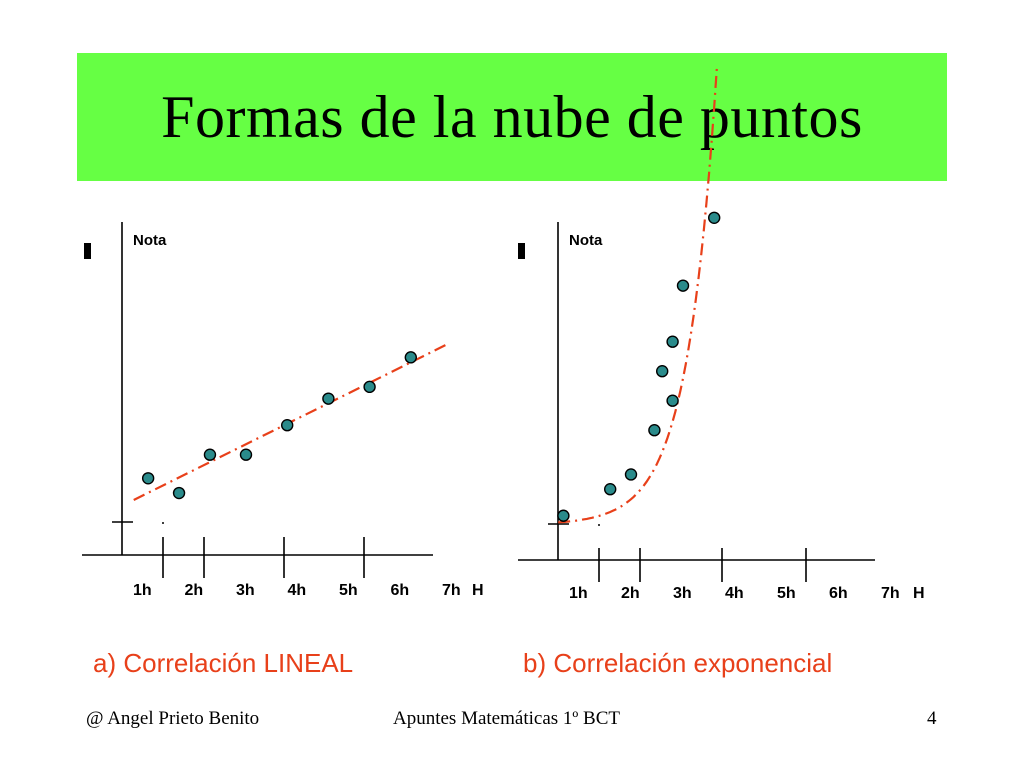 This screenshot has height=768, width=1024. Describe the element at coordinates (678, 663) in the screenshot. I see `caption-exponential: b) Correlación exponencial` at that location.